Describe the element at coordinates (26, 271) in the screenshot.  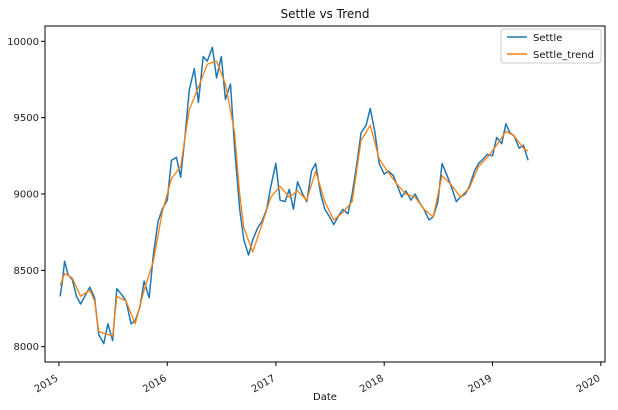
I see `y-tick-label: 8500` at that location.